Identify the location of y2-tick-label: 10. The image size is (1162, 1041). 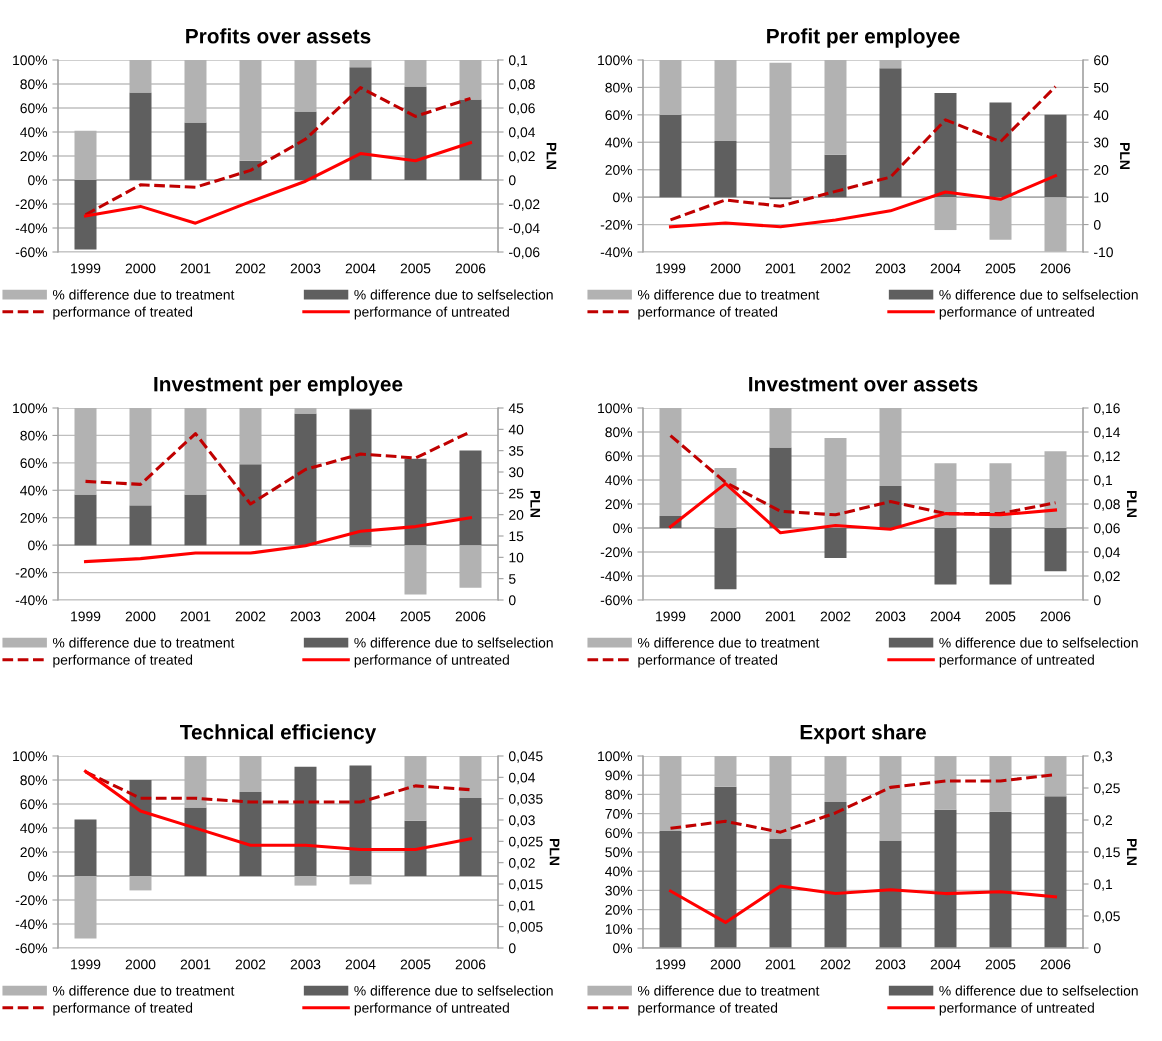
(516, 557).